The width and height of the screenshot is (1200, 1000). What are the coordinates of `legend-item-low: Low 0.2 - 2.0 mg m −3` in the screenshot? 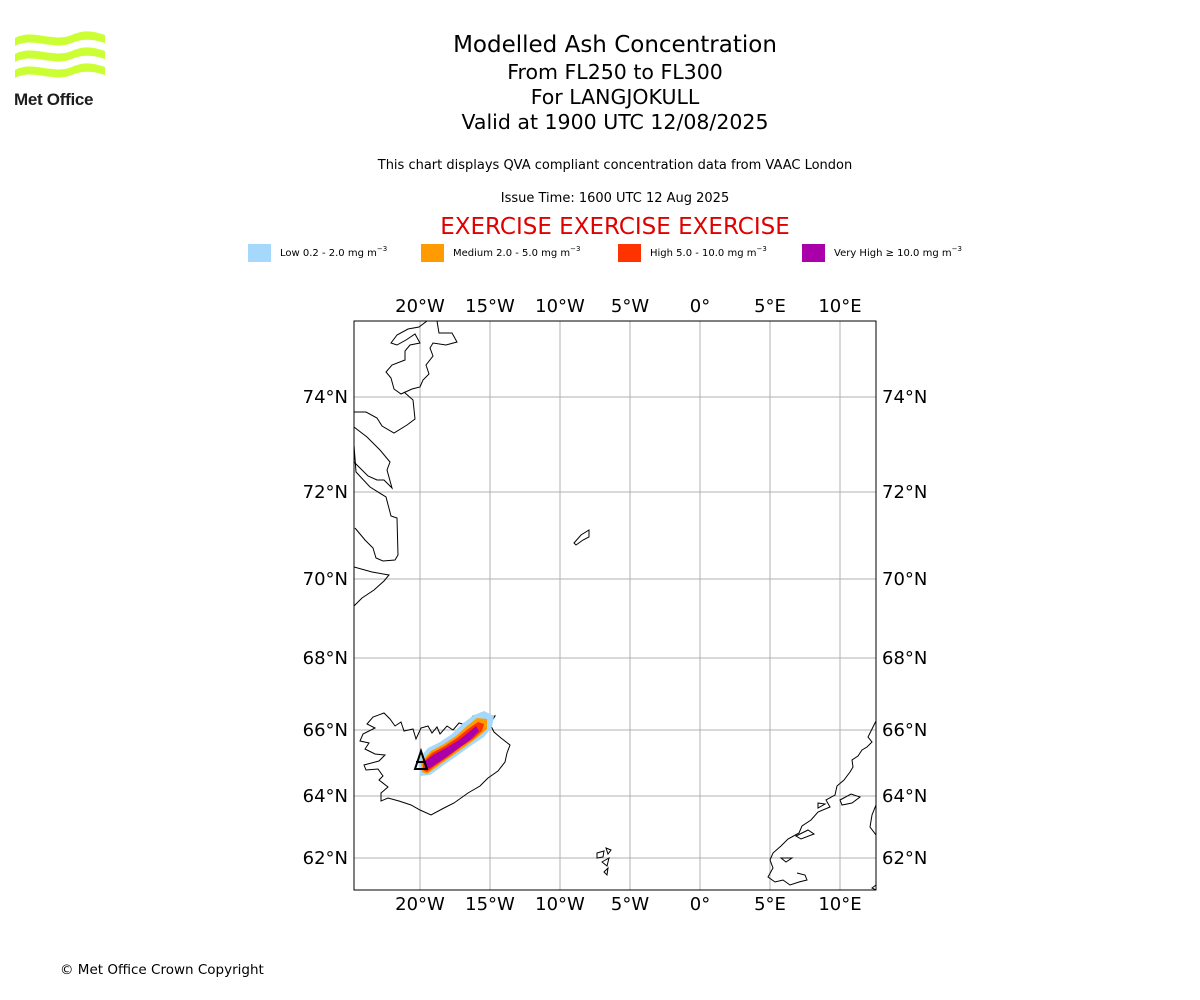 It's located at (317, 253).